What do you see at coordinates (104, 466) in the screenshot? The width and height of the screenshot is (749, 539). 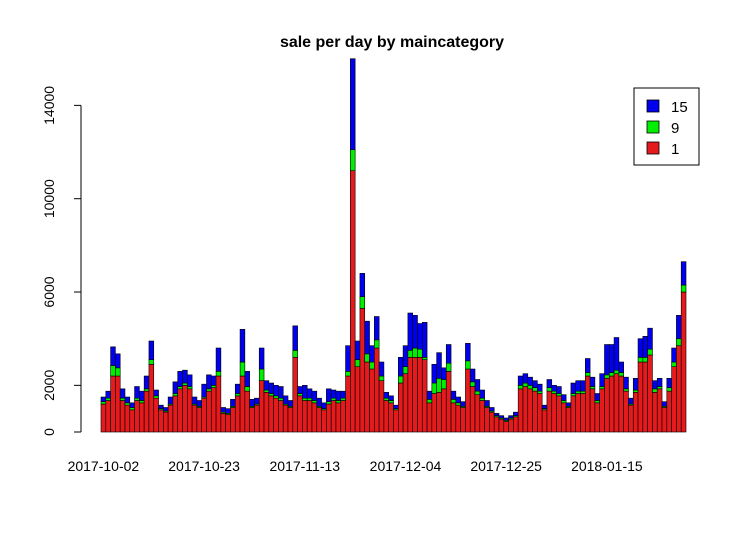 I see `x-tick-label: 2017-10-02` at bounding box center [104, 466].